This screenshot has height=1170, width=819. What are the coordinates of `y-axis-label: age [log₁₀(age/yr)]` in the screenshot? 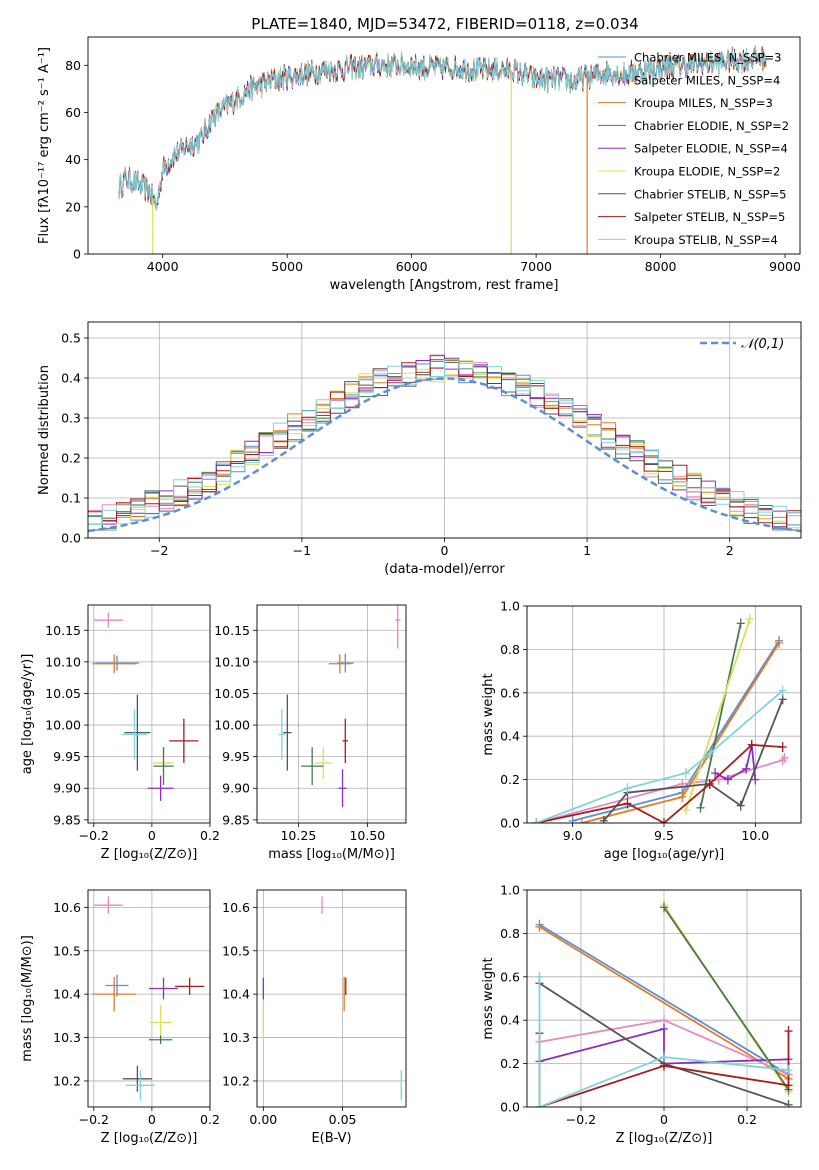 It's located at (27, 714).